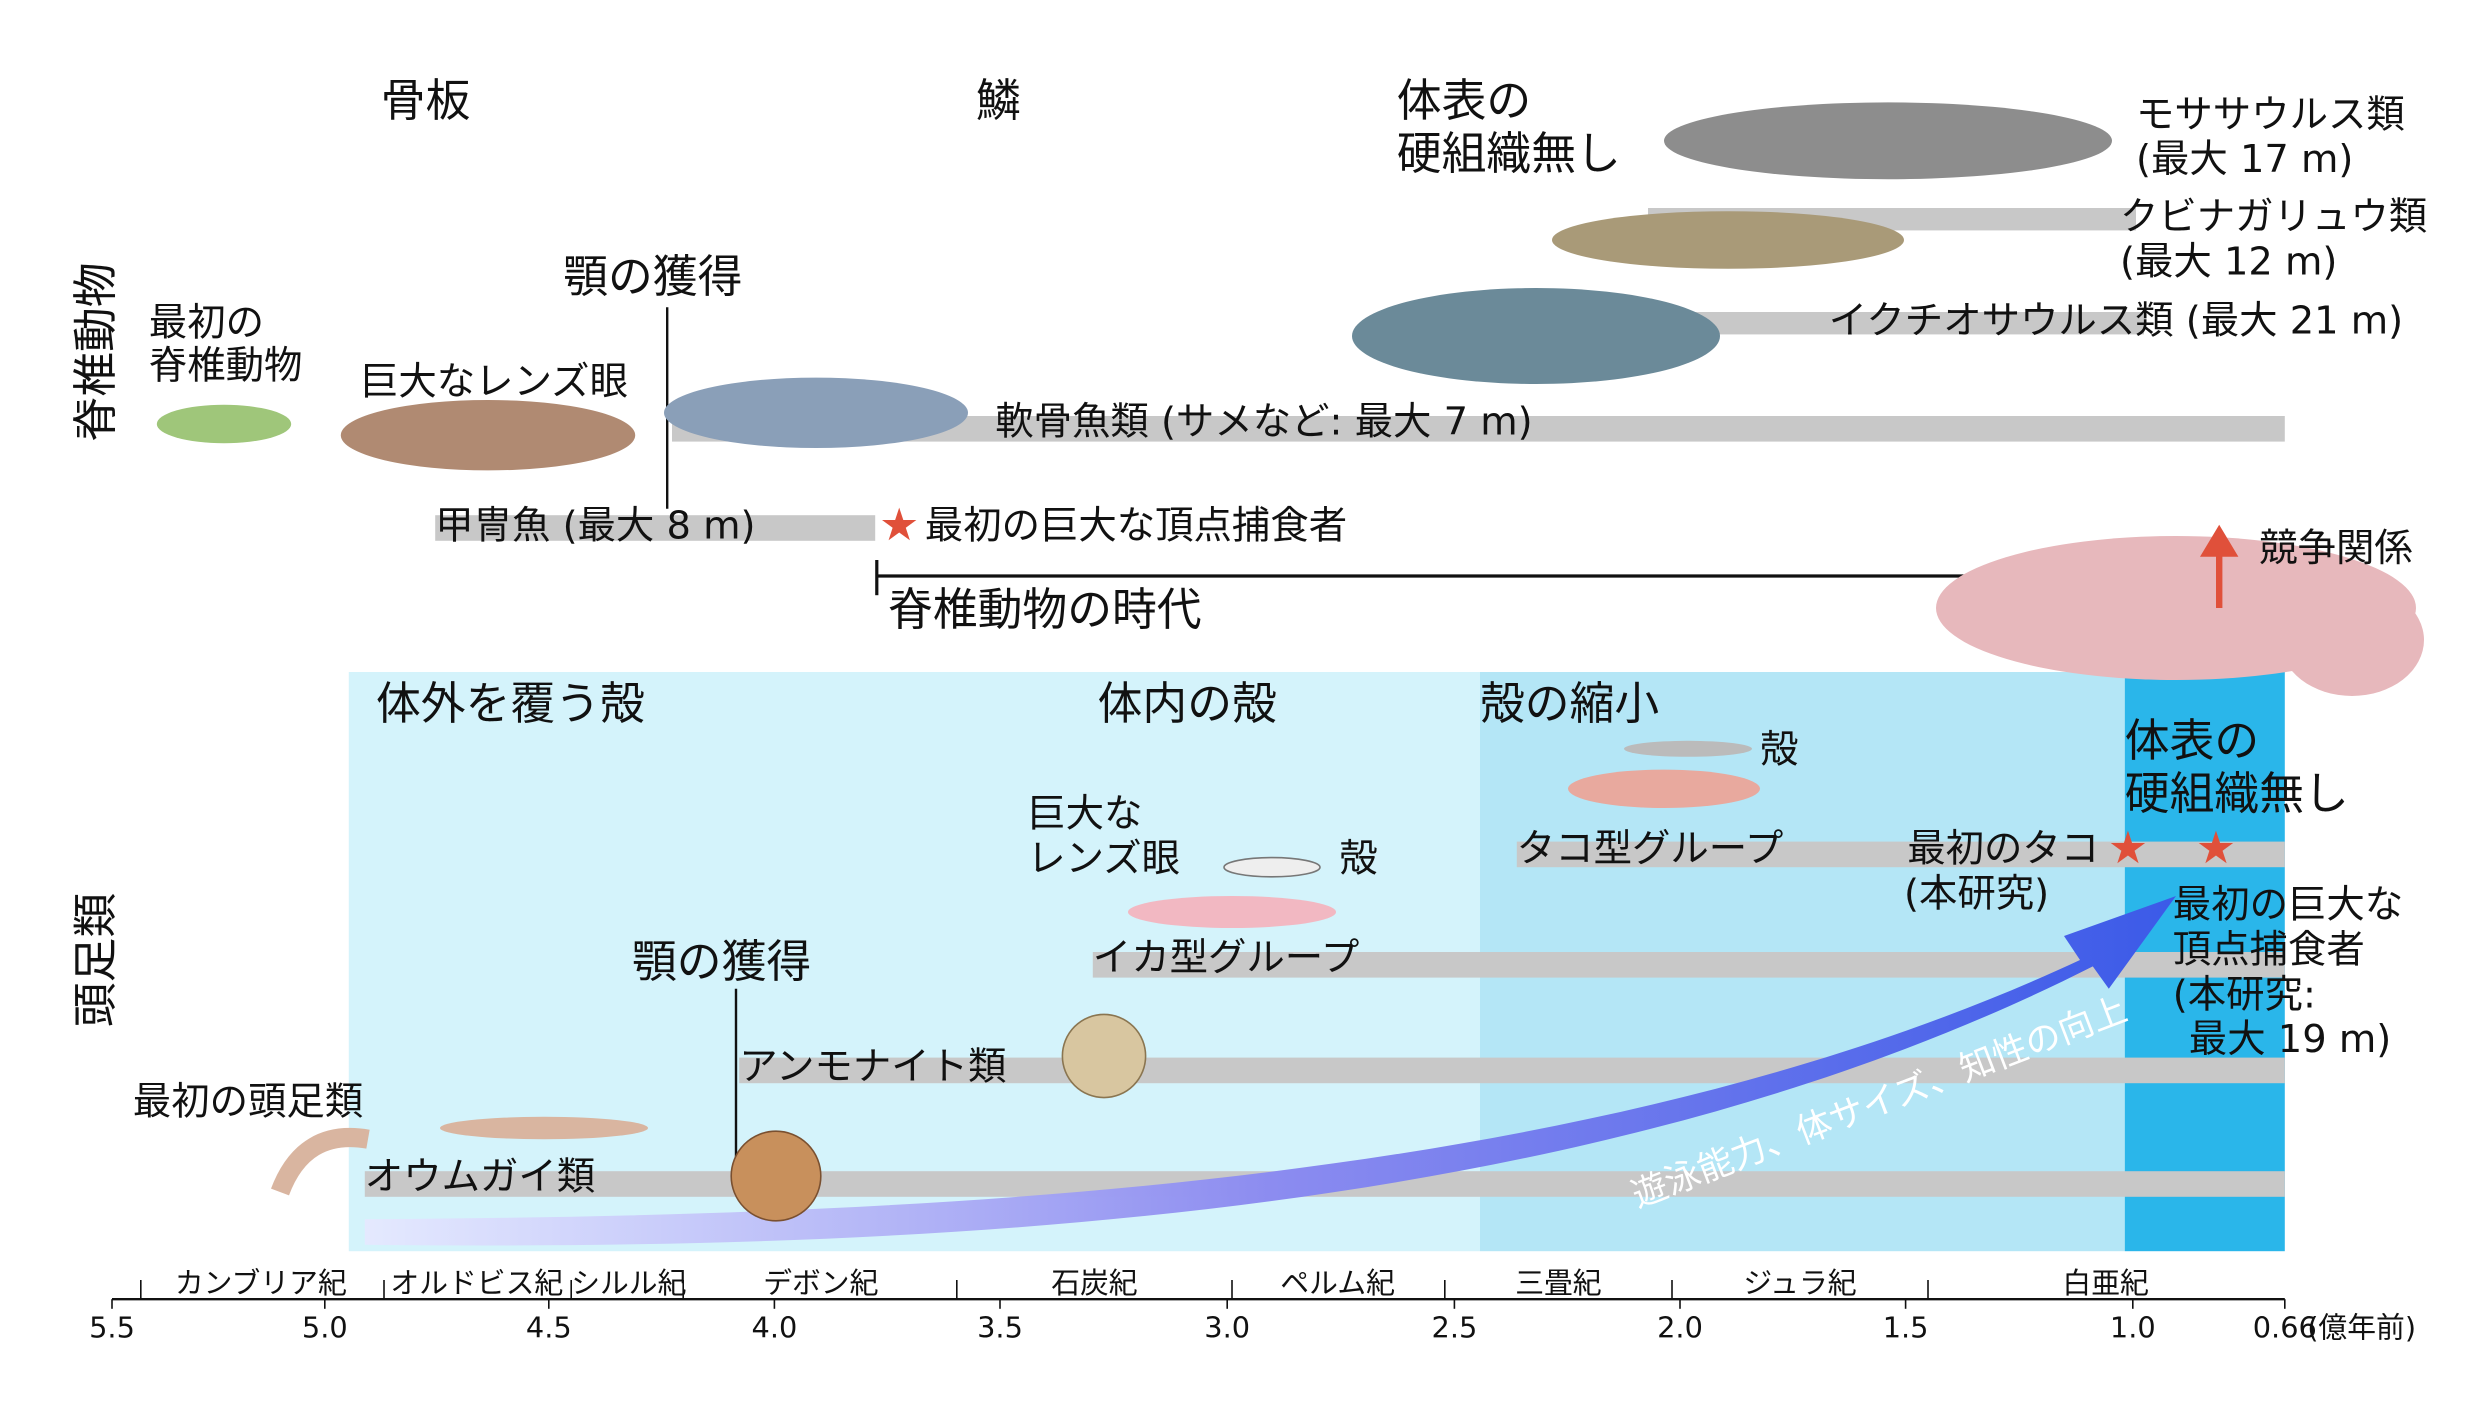 This screenshot has height=1404, width=2480. What do you see at coordinates (1664, 788) in the screenshot?
I see `octopus-icon` at bounding box center [1664, 788].